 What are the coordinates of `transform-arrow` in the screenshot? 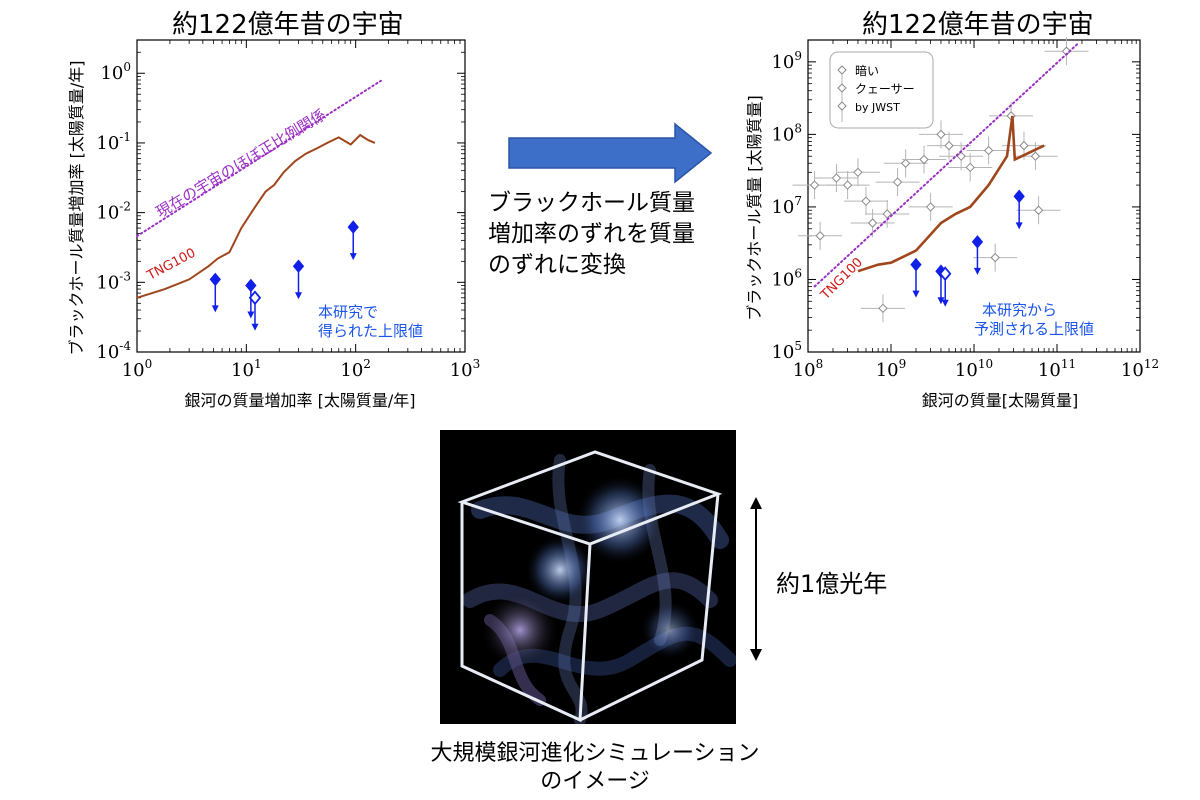 It's located at (610, 153).